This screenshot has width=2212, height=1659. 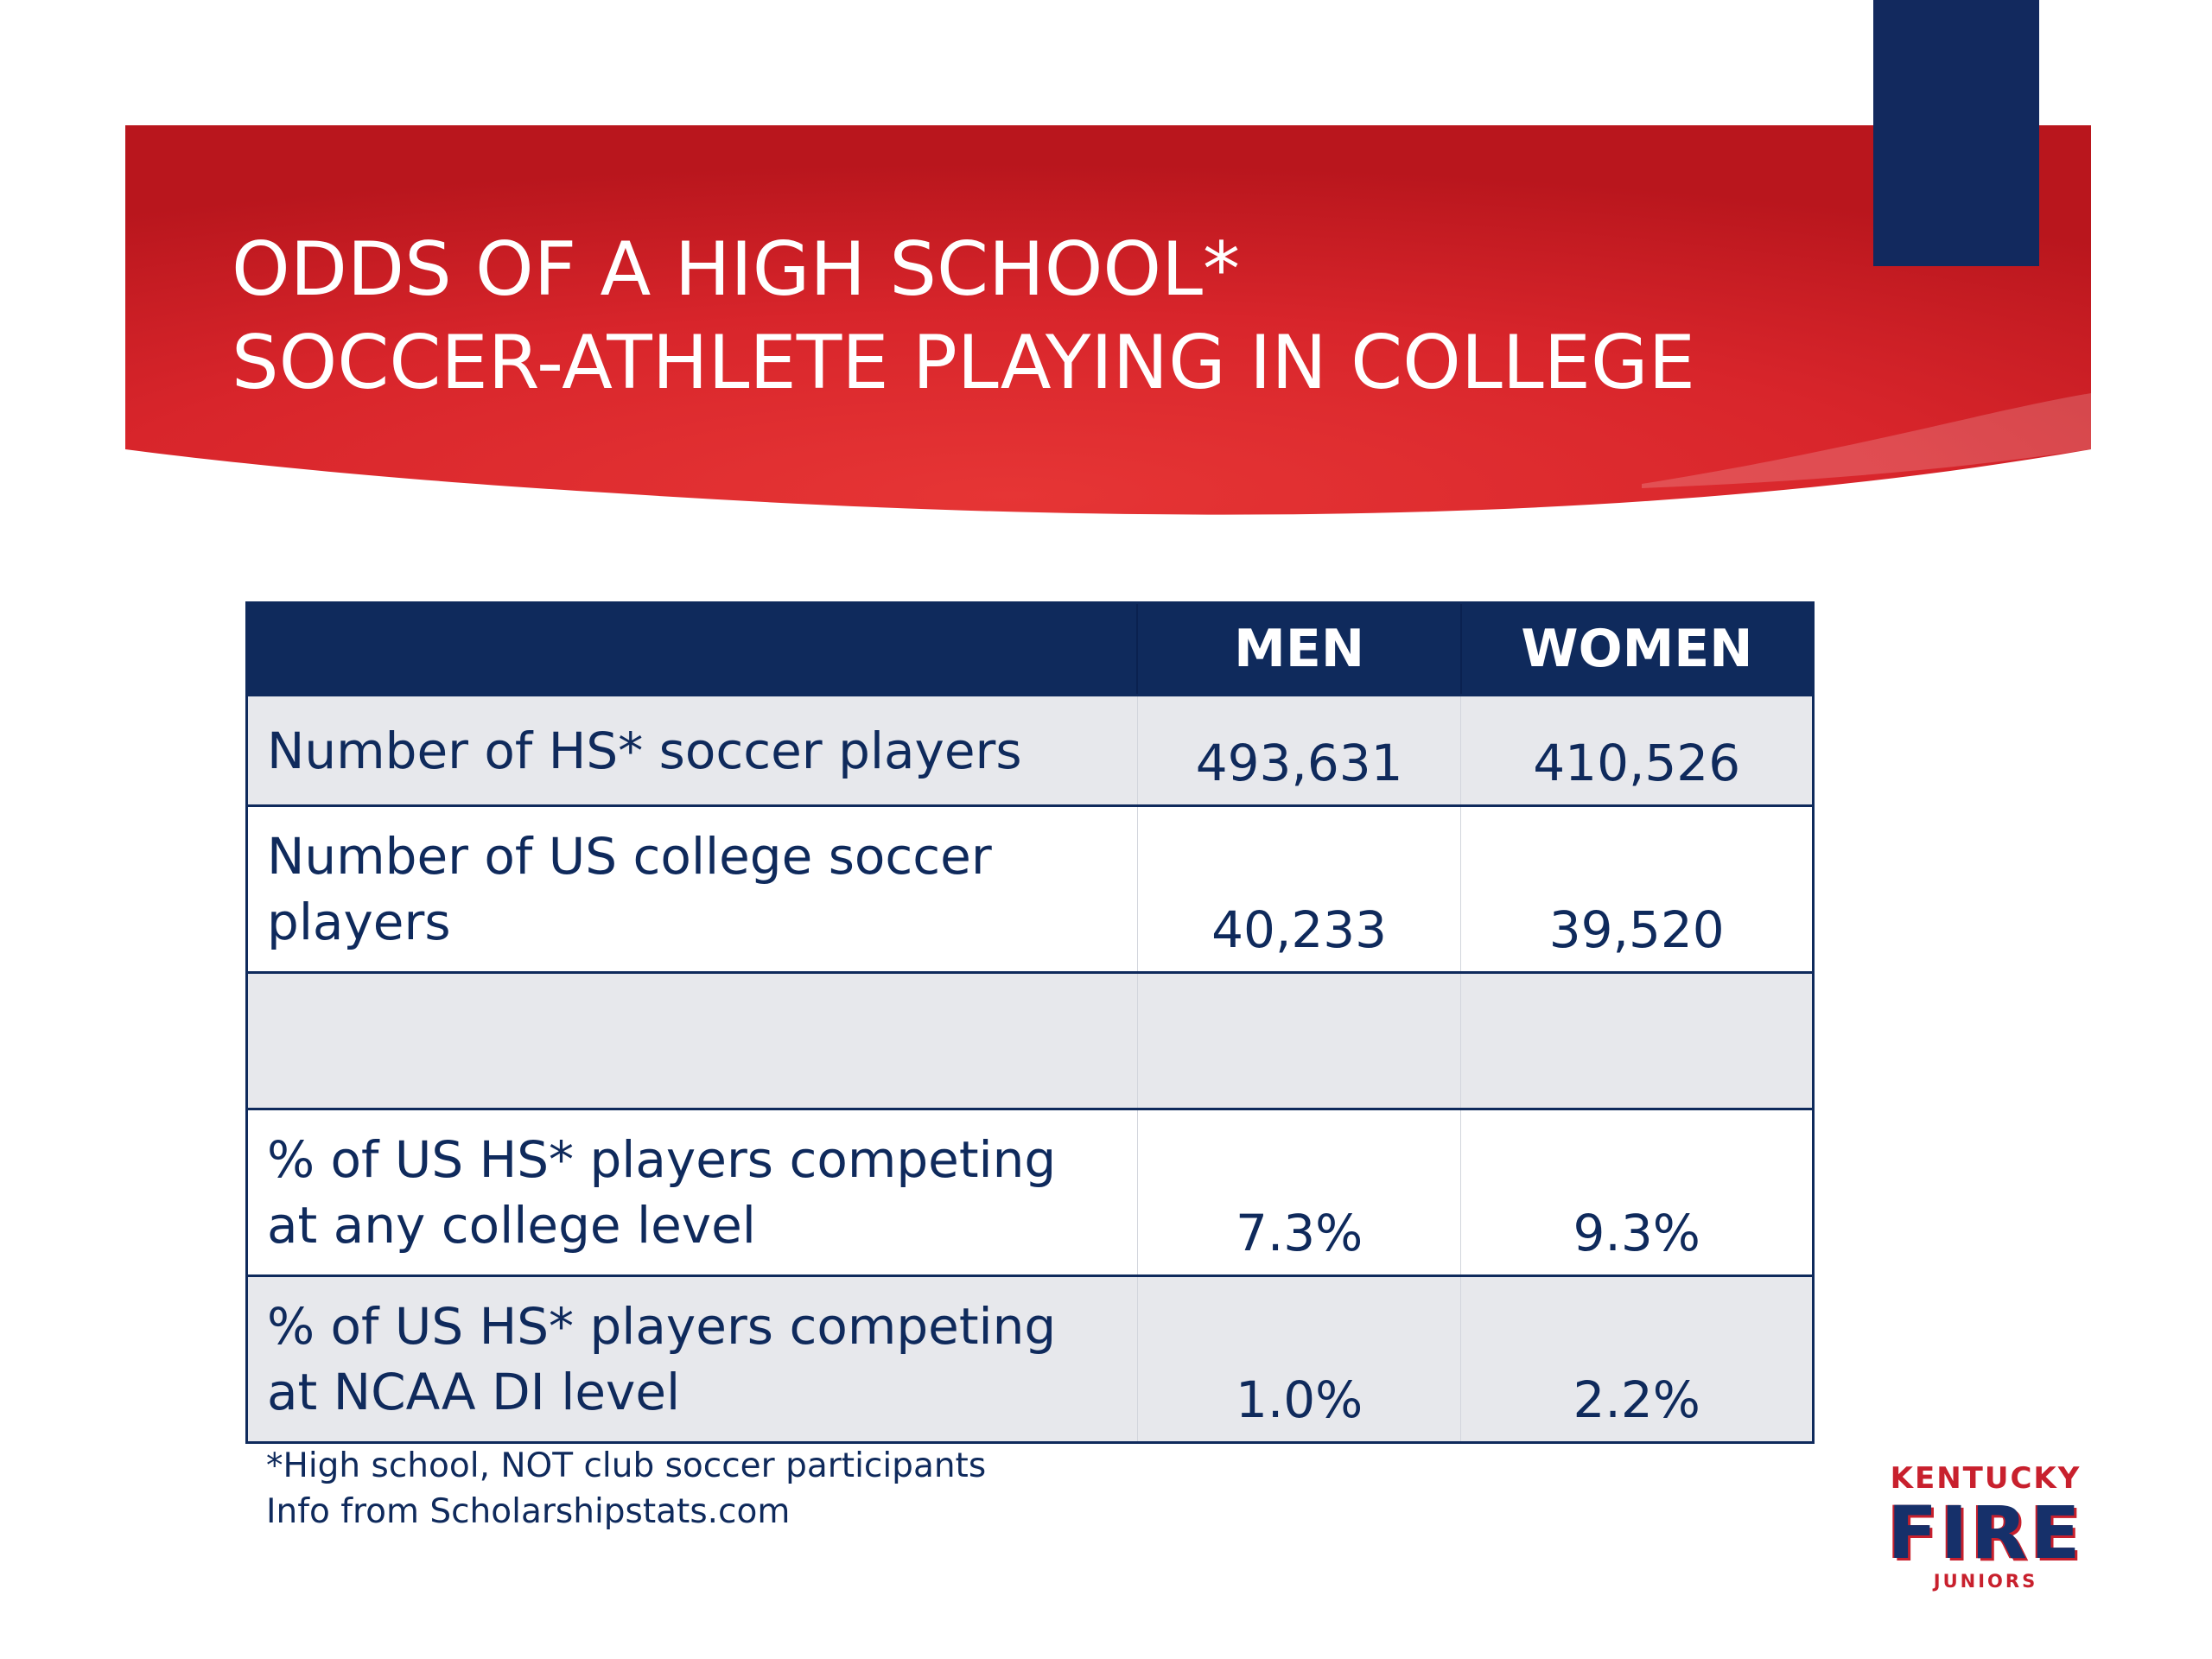 What do you see at coordinates (1298, 1192) in the screenshot?
I see `men-value: 7.3%` at bounding box center [1298, 1192].